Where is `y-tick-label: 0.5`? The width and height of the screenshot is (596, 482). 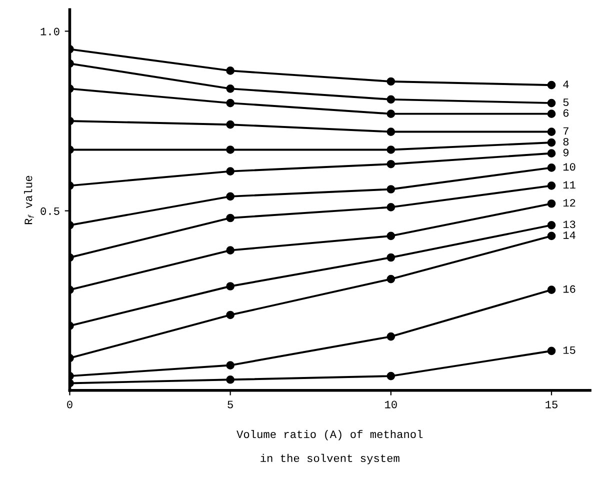 y-tick-label: 0.5 is located at coordinates (50, 211).